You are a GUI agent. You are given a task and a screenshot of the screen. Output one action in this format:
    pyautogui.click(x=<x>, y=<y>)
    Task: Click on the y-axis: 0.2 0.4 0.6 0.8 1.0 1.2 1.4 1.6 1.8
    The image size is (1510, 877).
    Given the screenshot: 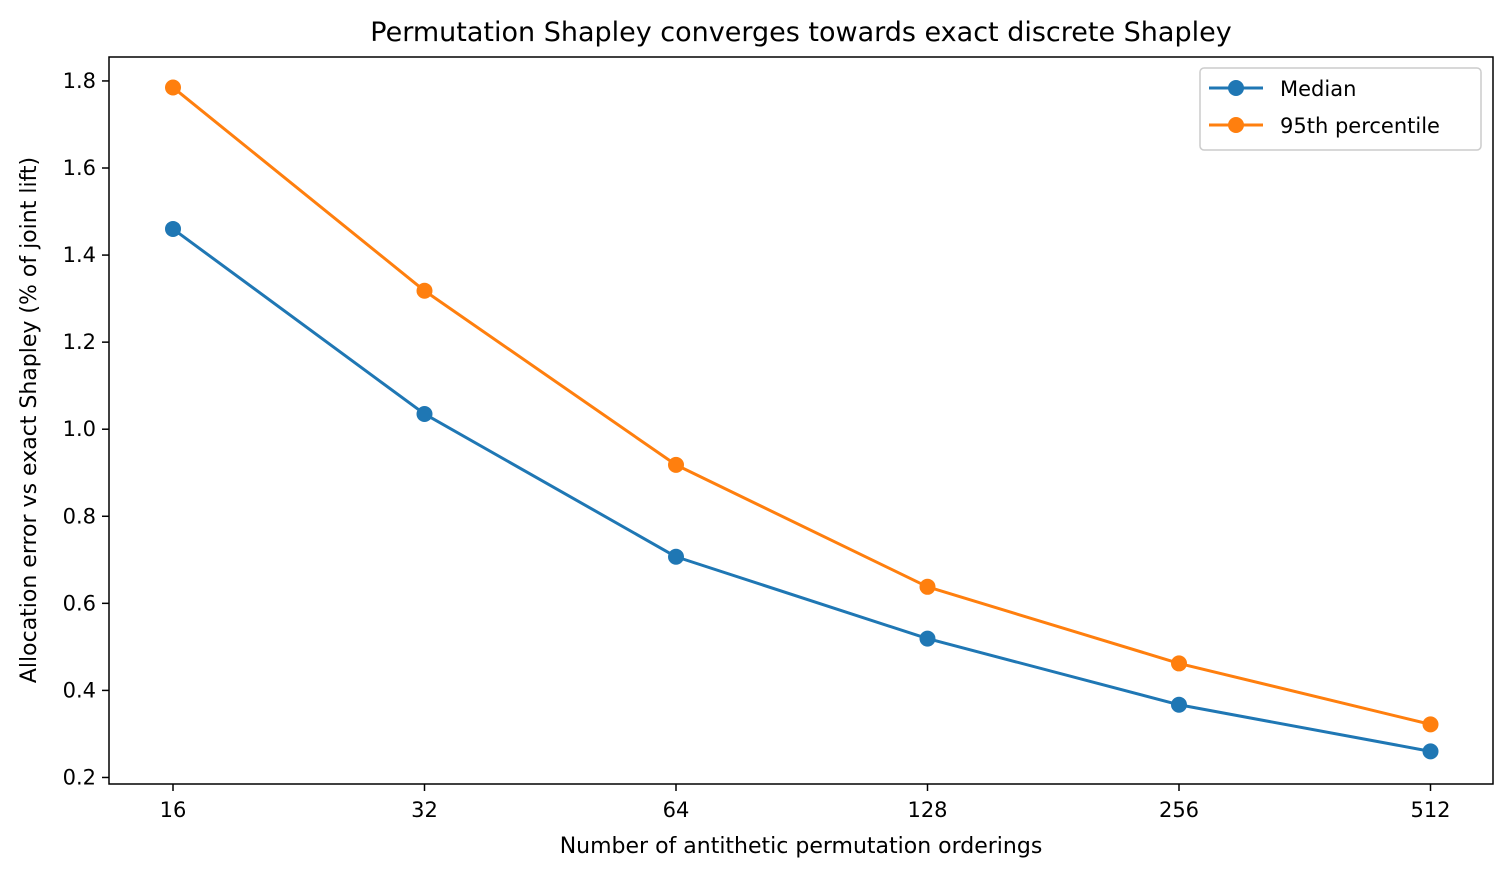 What is the action you would take?
    pyautogui.click(x=86, y=429)
    